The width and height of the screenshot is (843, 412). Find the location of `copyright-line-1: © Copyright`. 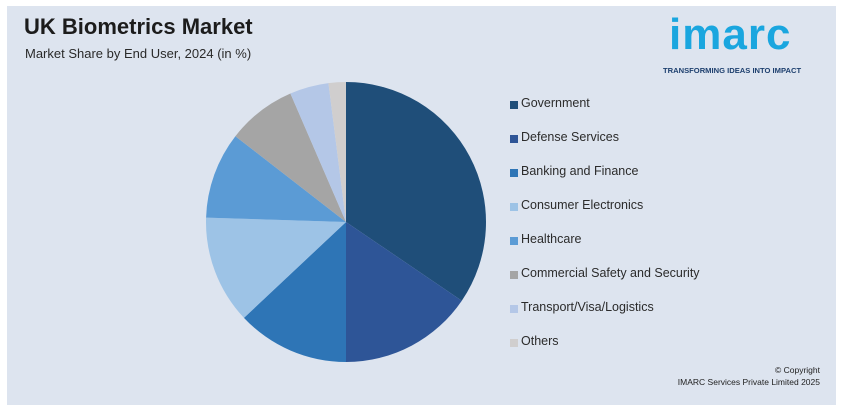

copyright-line-1: © Copyright is located at coordinates (797, 370).